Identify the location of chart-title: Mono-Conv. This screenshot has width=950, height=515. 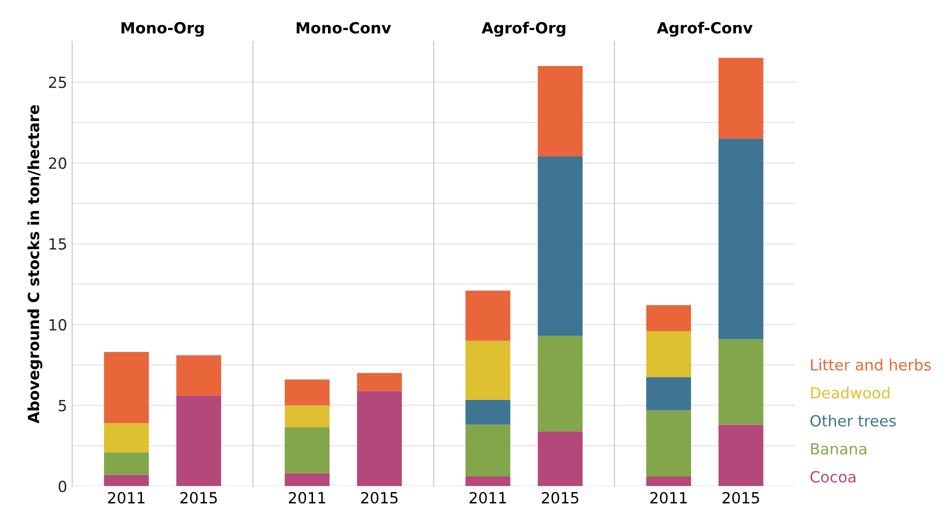
(344, 28).